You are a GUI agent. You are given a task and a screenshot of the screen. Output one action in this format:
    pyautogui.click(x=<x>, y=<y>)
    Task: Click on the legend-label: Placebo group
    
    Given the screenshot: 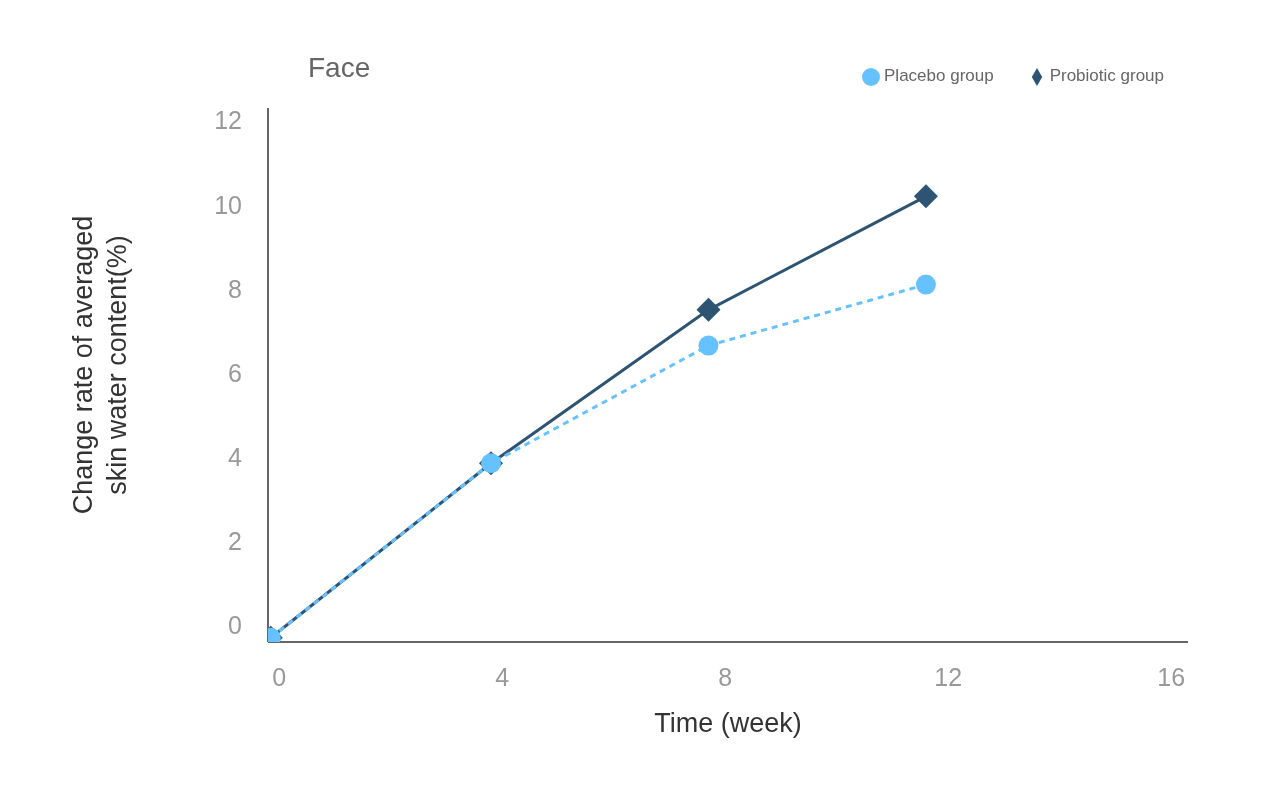 What is the action you would take?
    pyautogui.click(x=939, y=75)
    